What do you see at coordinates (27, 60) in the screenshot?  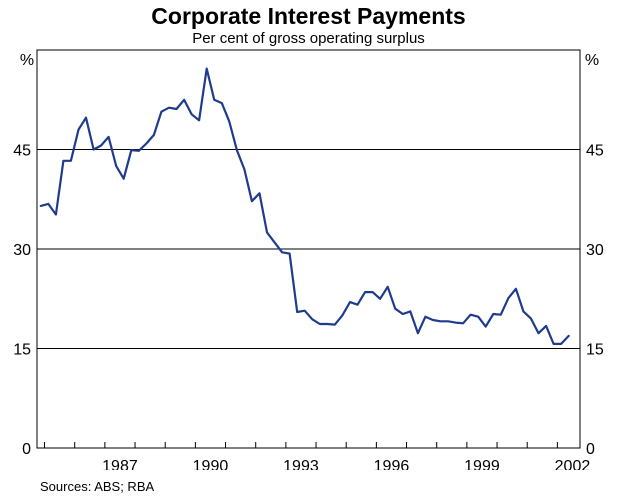 I see `y-unit-left: %` at bounding box center [27, 60].